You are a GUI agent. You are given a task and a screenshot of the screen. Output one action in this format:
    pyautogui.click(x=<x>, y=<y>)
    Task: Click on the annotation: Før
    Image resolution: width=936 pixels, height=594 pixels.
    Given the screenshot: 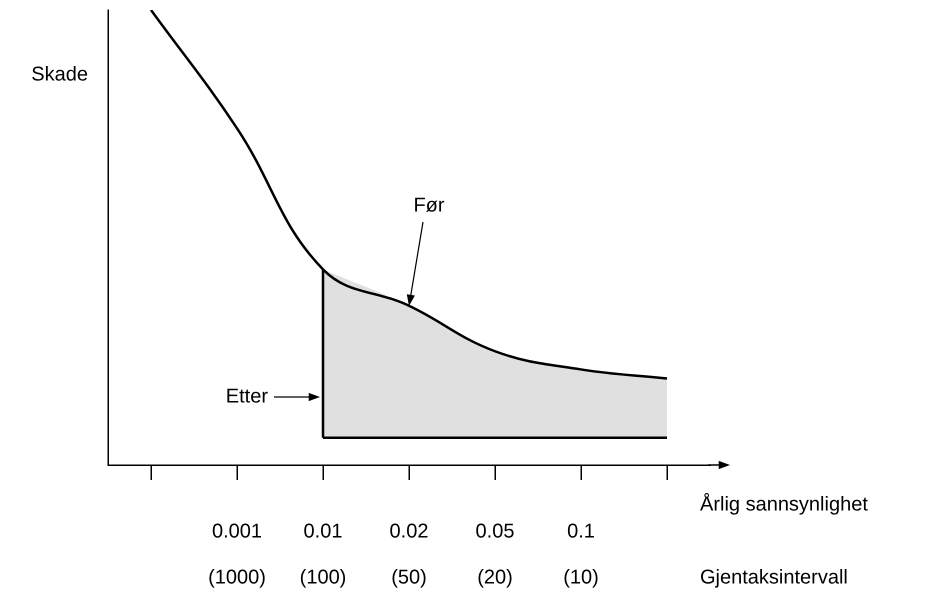 What is the action you would take?
    pyautogui.click(x=429, y=205)
    